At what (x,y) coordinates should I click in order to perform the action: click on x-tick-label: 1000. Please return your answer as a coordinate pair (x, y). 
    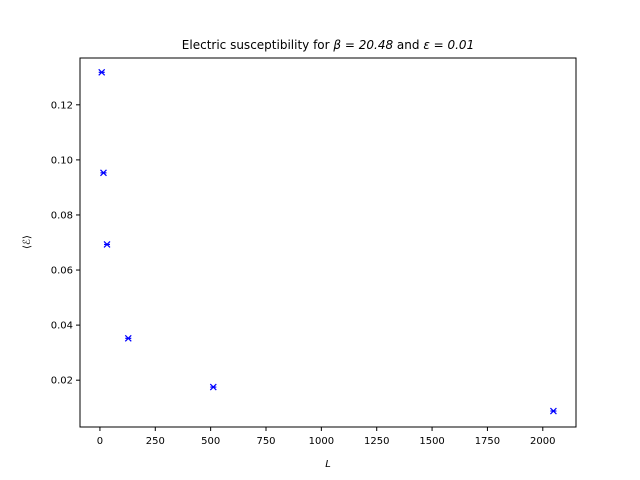
    Looking at the image, I should click on (321, 441).